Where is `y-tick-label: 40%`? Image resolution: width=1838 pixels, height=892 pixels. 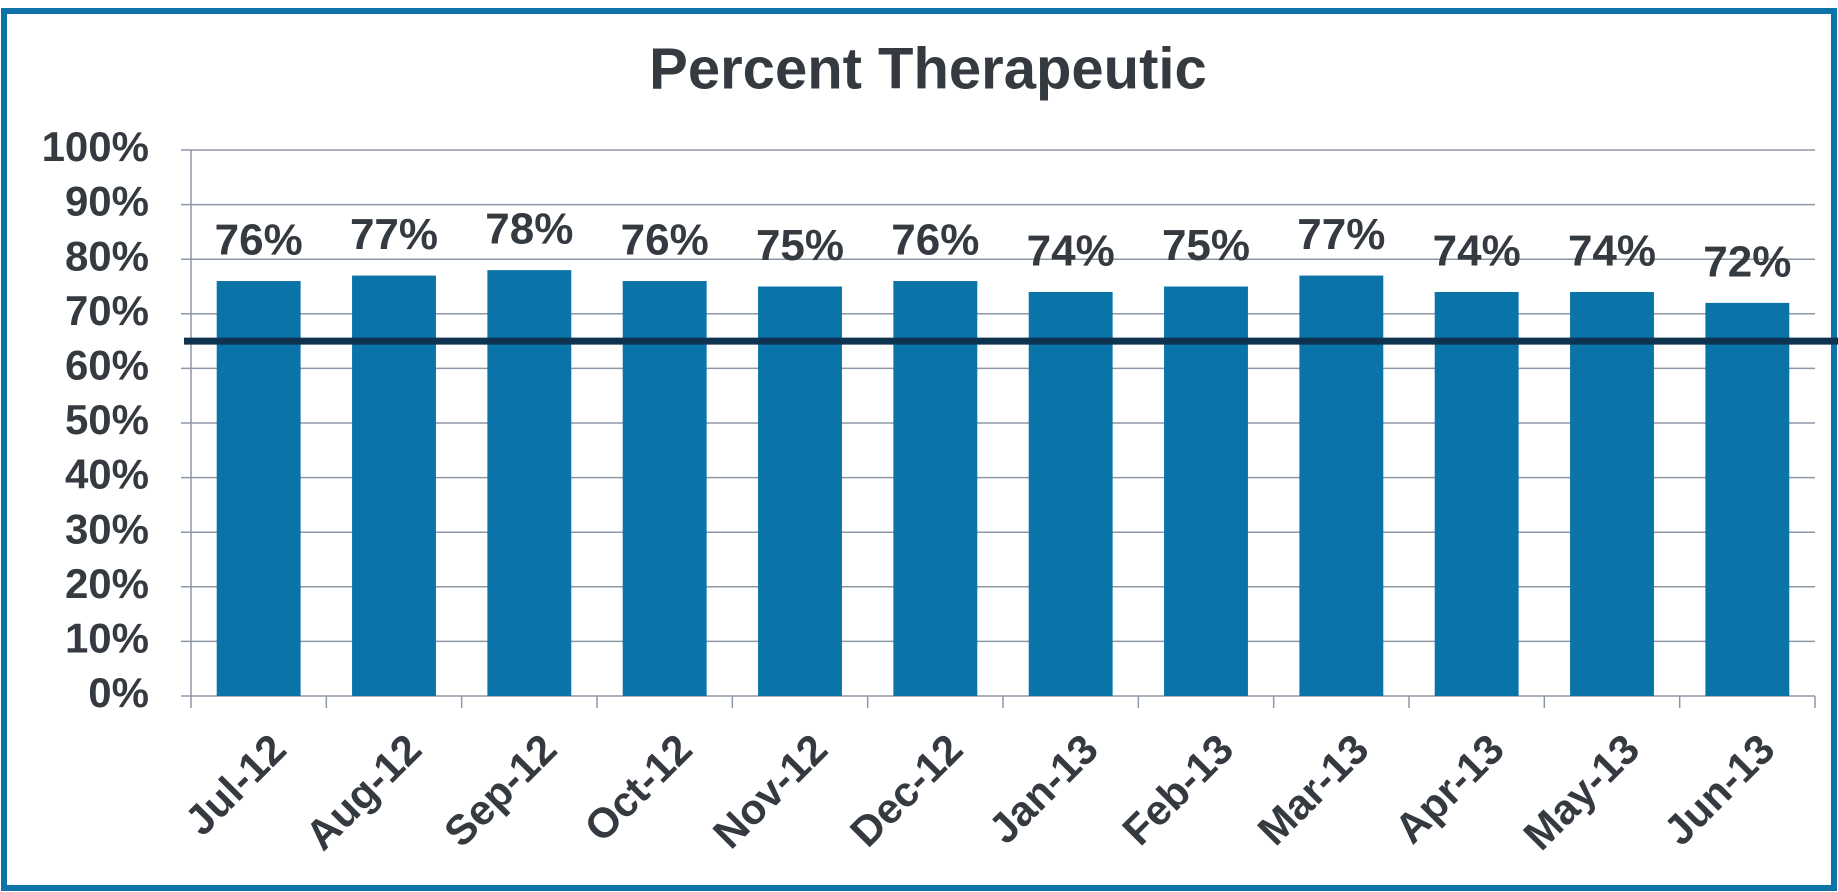 y-tick-label: 40% is located at coordinates (107, 474).